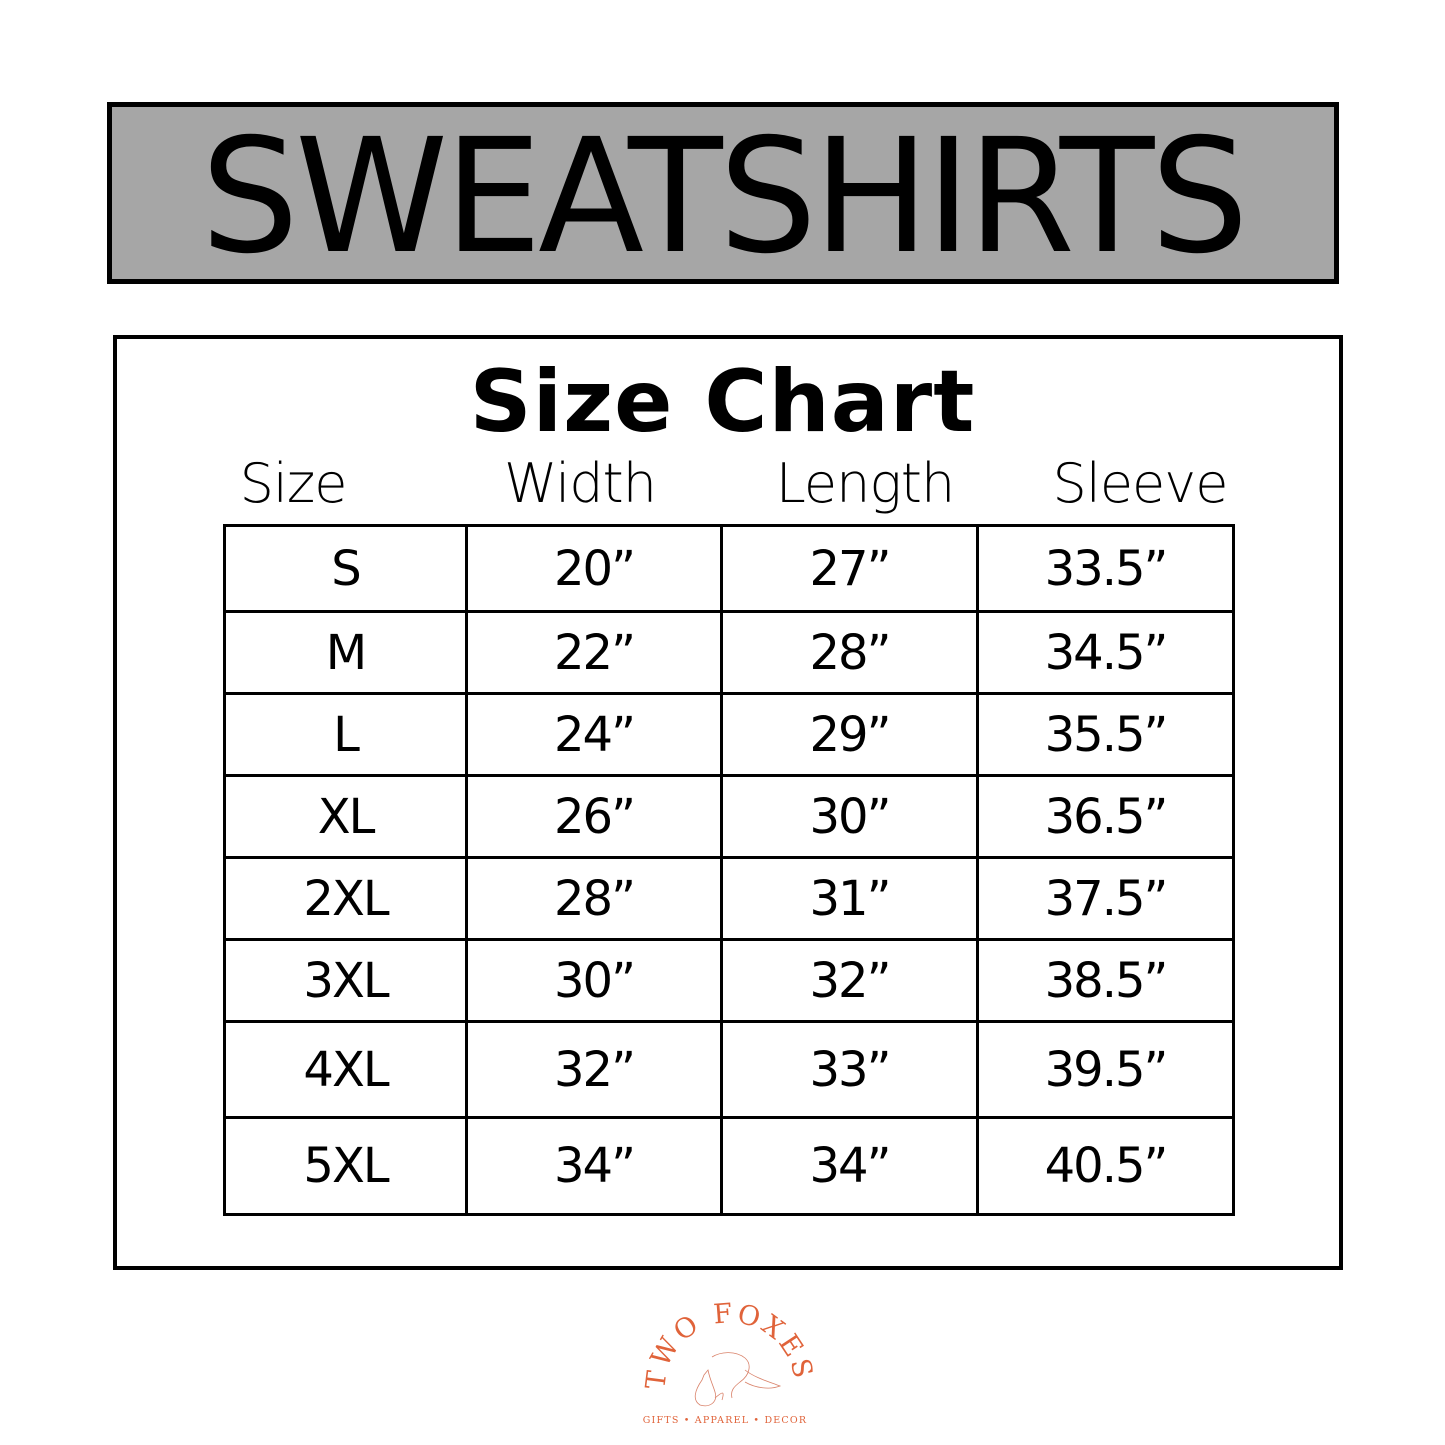 This screenshot has width=1445, height=1445. What do you see at coordinates (345, 898) in the screenshot?
I see `table-cell-size: 2XL` at bounding box center [345, 898].